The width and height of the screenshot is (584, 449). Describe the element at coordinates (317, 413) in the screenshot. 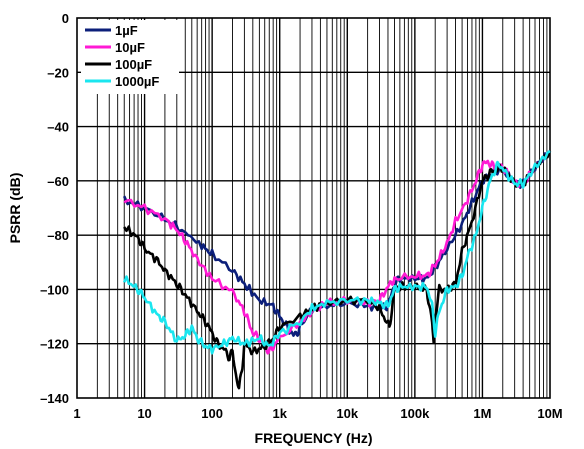

I see `x-tick-labels: 1 10 100 1k 10k 100k 1M 10M` at that location.